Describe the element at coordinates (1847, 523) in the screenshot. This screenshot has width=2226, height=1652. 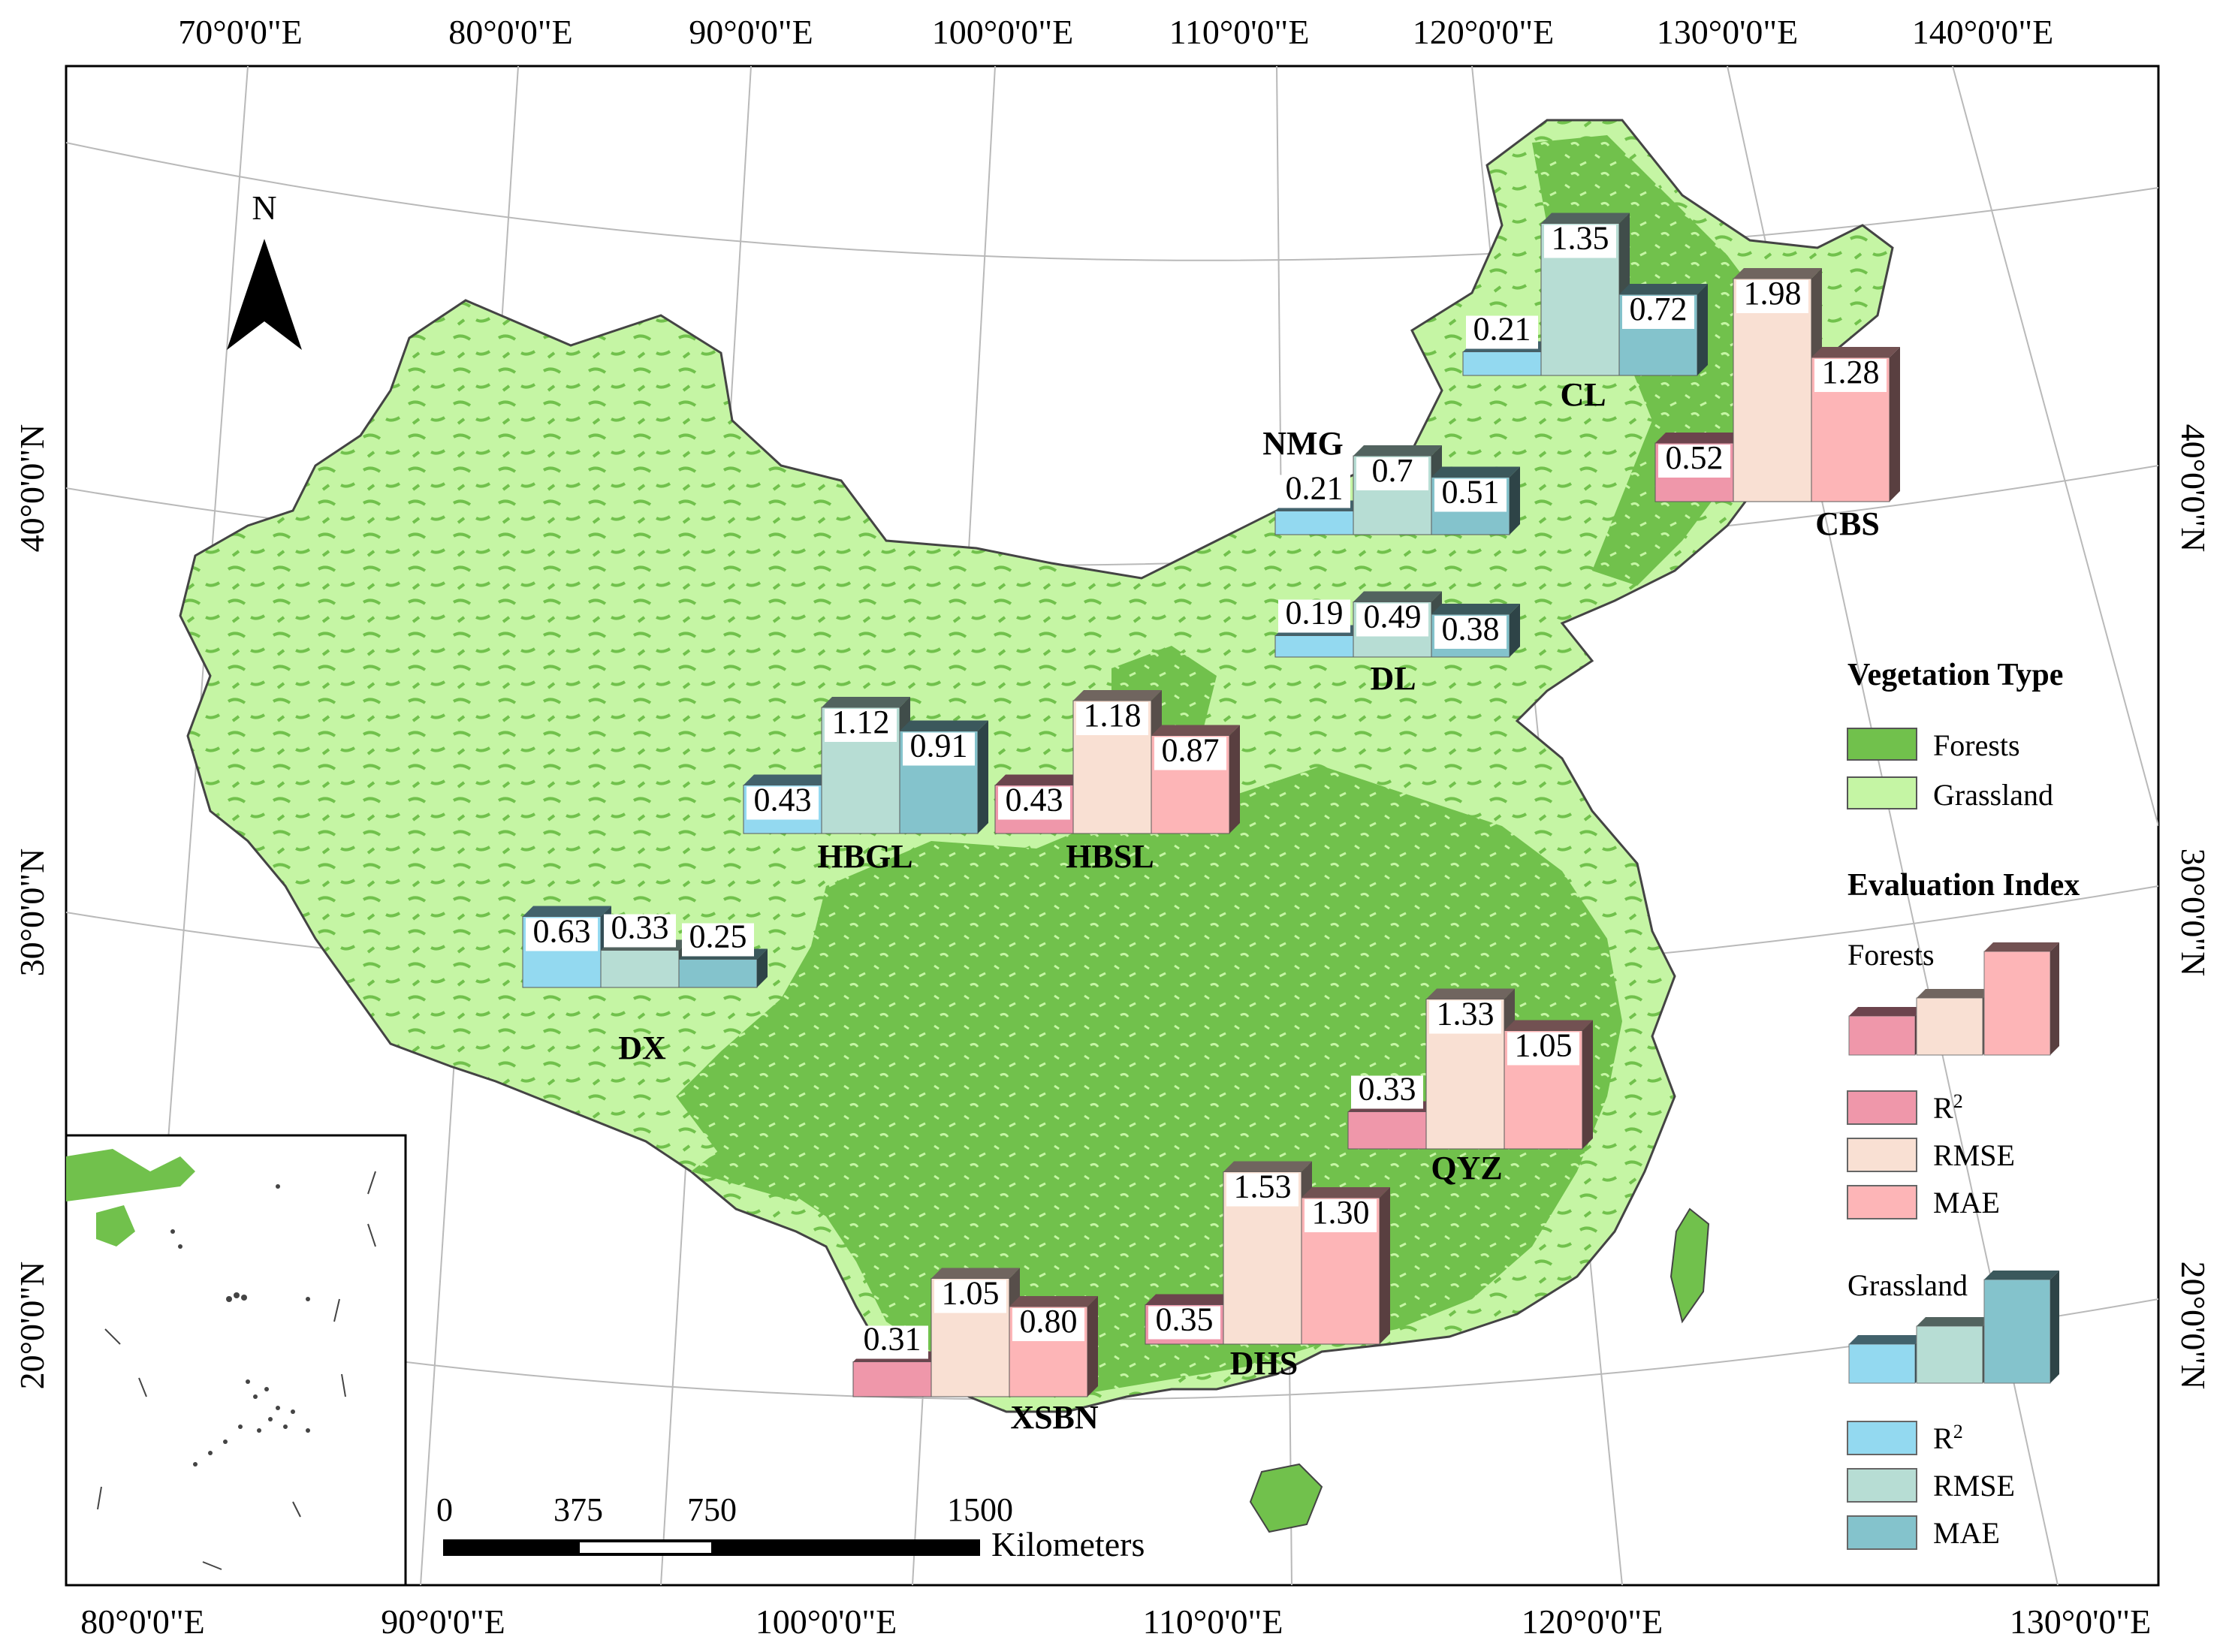
I see `site-label: CBS` at that location.